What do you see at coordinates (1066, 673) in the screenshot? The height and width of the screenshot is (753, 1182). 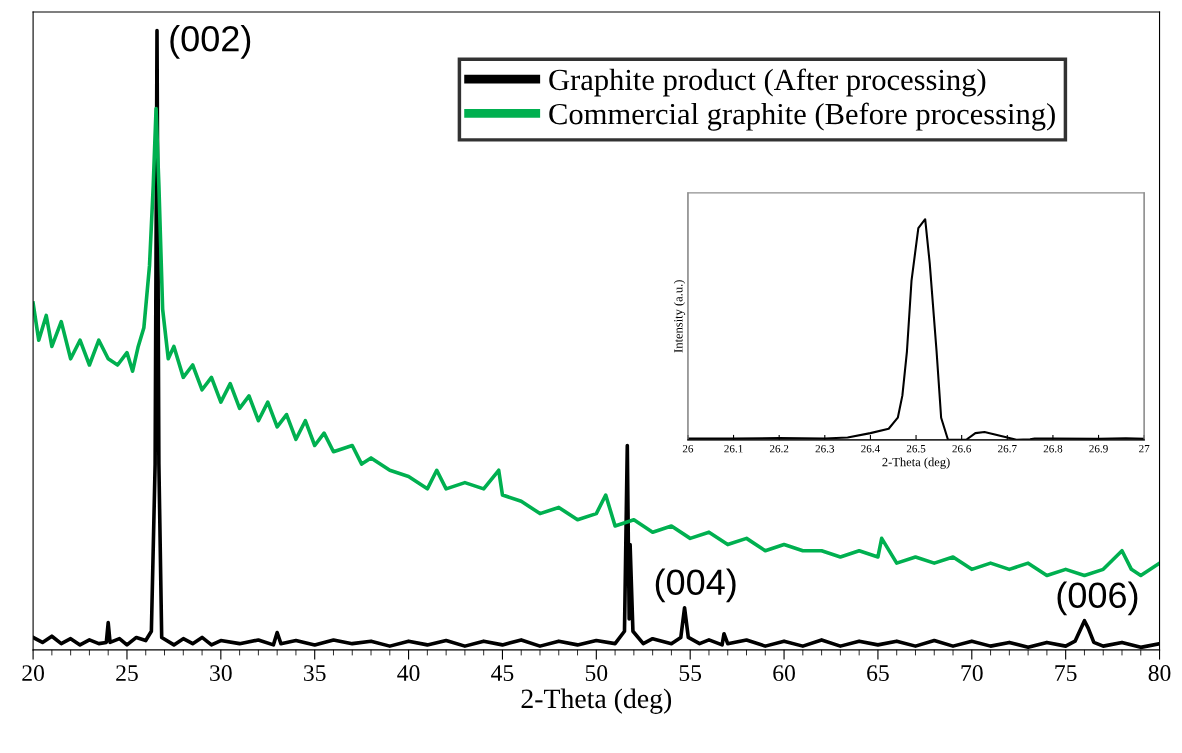 I see `x-tick-label: 75` at bounding box center [1066, 673].